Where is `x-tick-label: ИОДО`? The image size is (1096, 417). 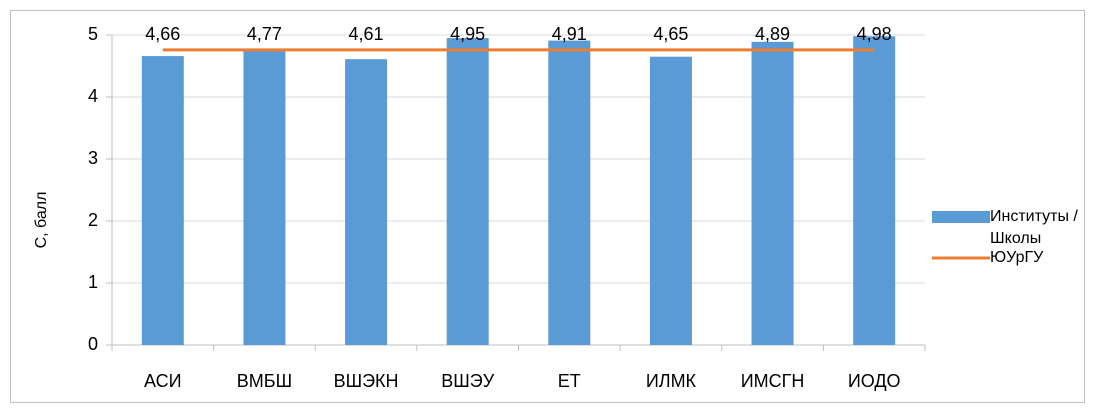
x-tick-label: ИОДО is located at coordinates (874, 381).